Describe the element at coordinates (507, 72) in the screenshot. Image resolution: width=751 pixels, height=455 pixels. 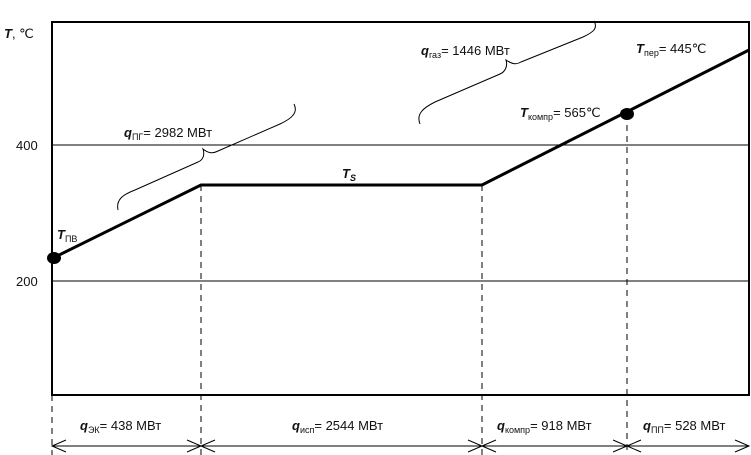
I see `brace-q-gaz` at that location.